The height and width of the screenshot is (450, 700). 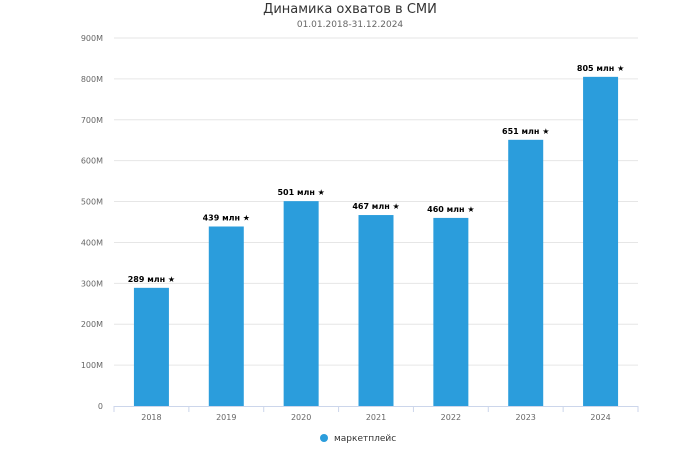 I want to click on data-label: 651 млн ★, so click(x=525, y=131).